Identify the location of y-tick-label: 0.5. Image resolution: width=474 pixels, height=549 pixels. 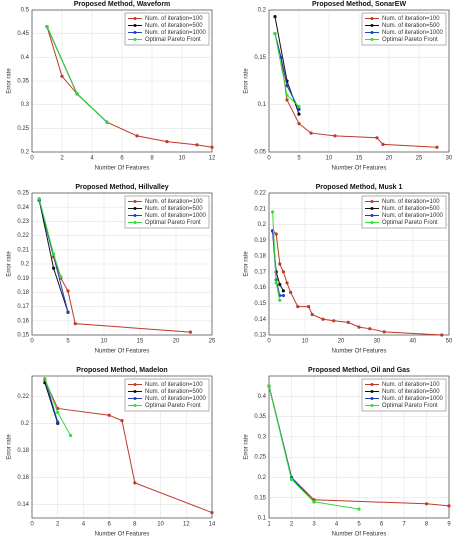
(25, 11).